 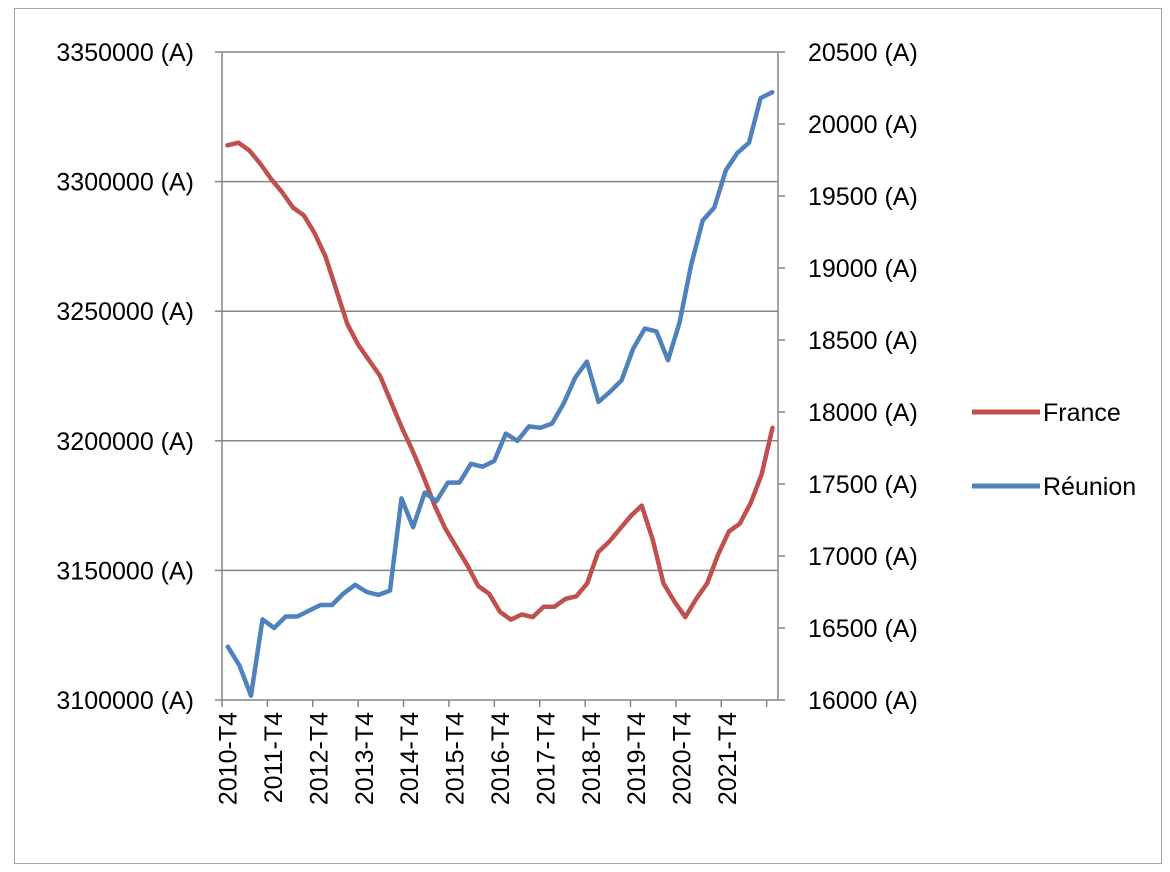 I want to click on x-tick-label: 2012-T4, so click(x=319, y=758).